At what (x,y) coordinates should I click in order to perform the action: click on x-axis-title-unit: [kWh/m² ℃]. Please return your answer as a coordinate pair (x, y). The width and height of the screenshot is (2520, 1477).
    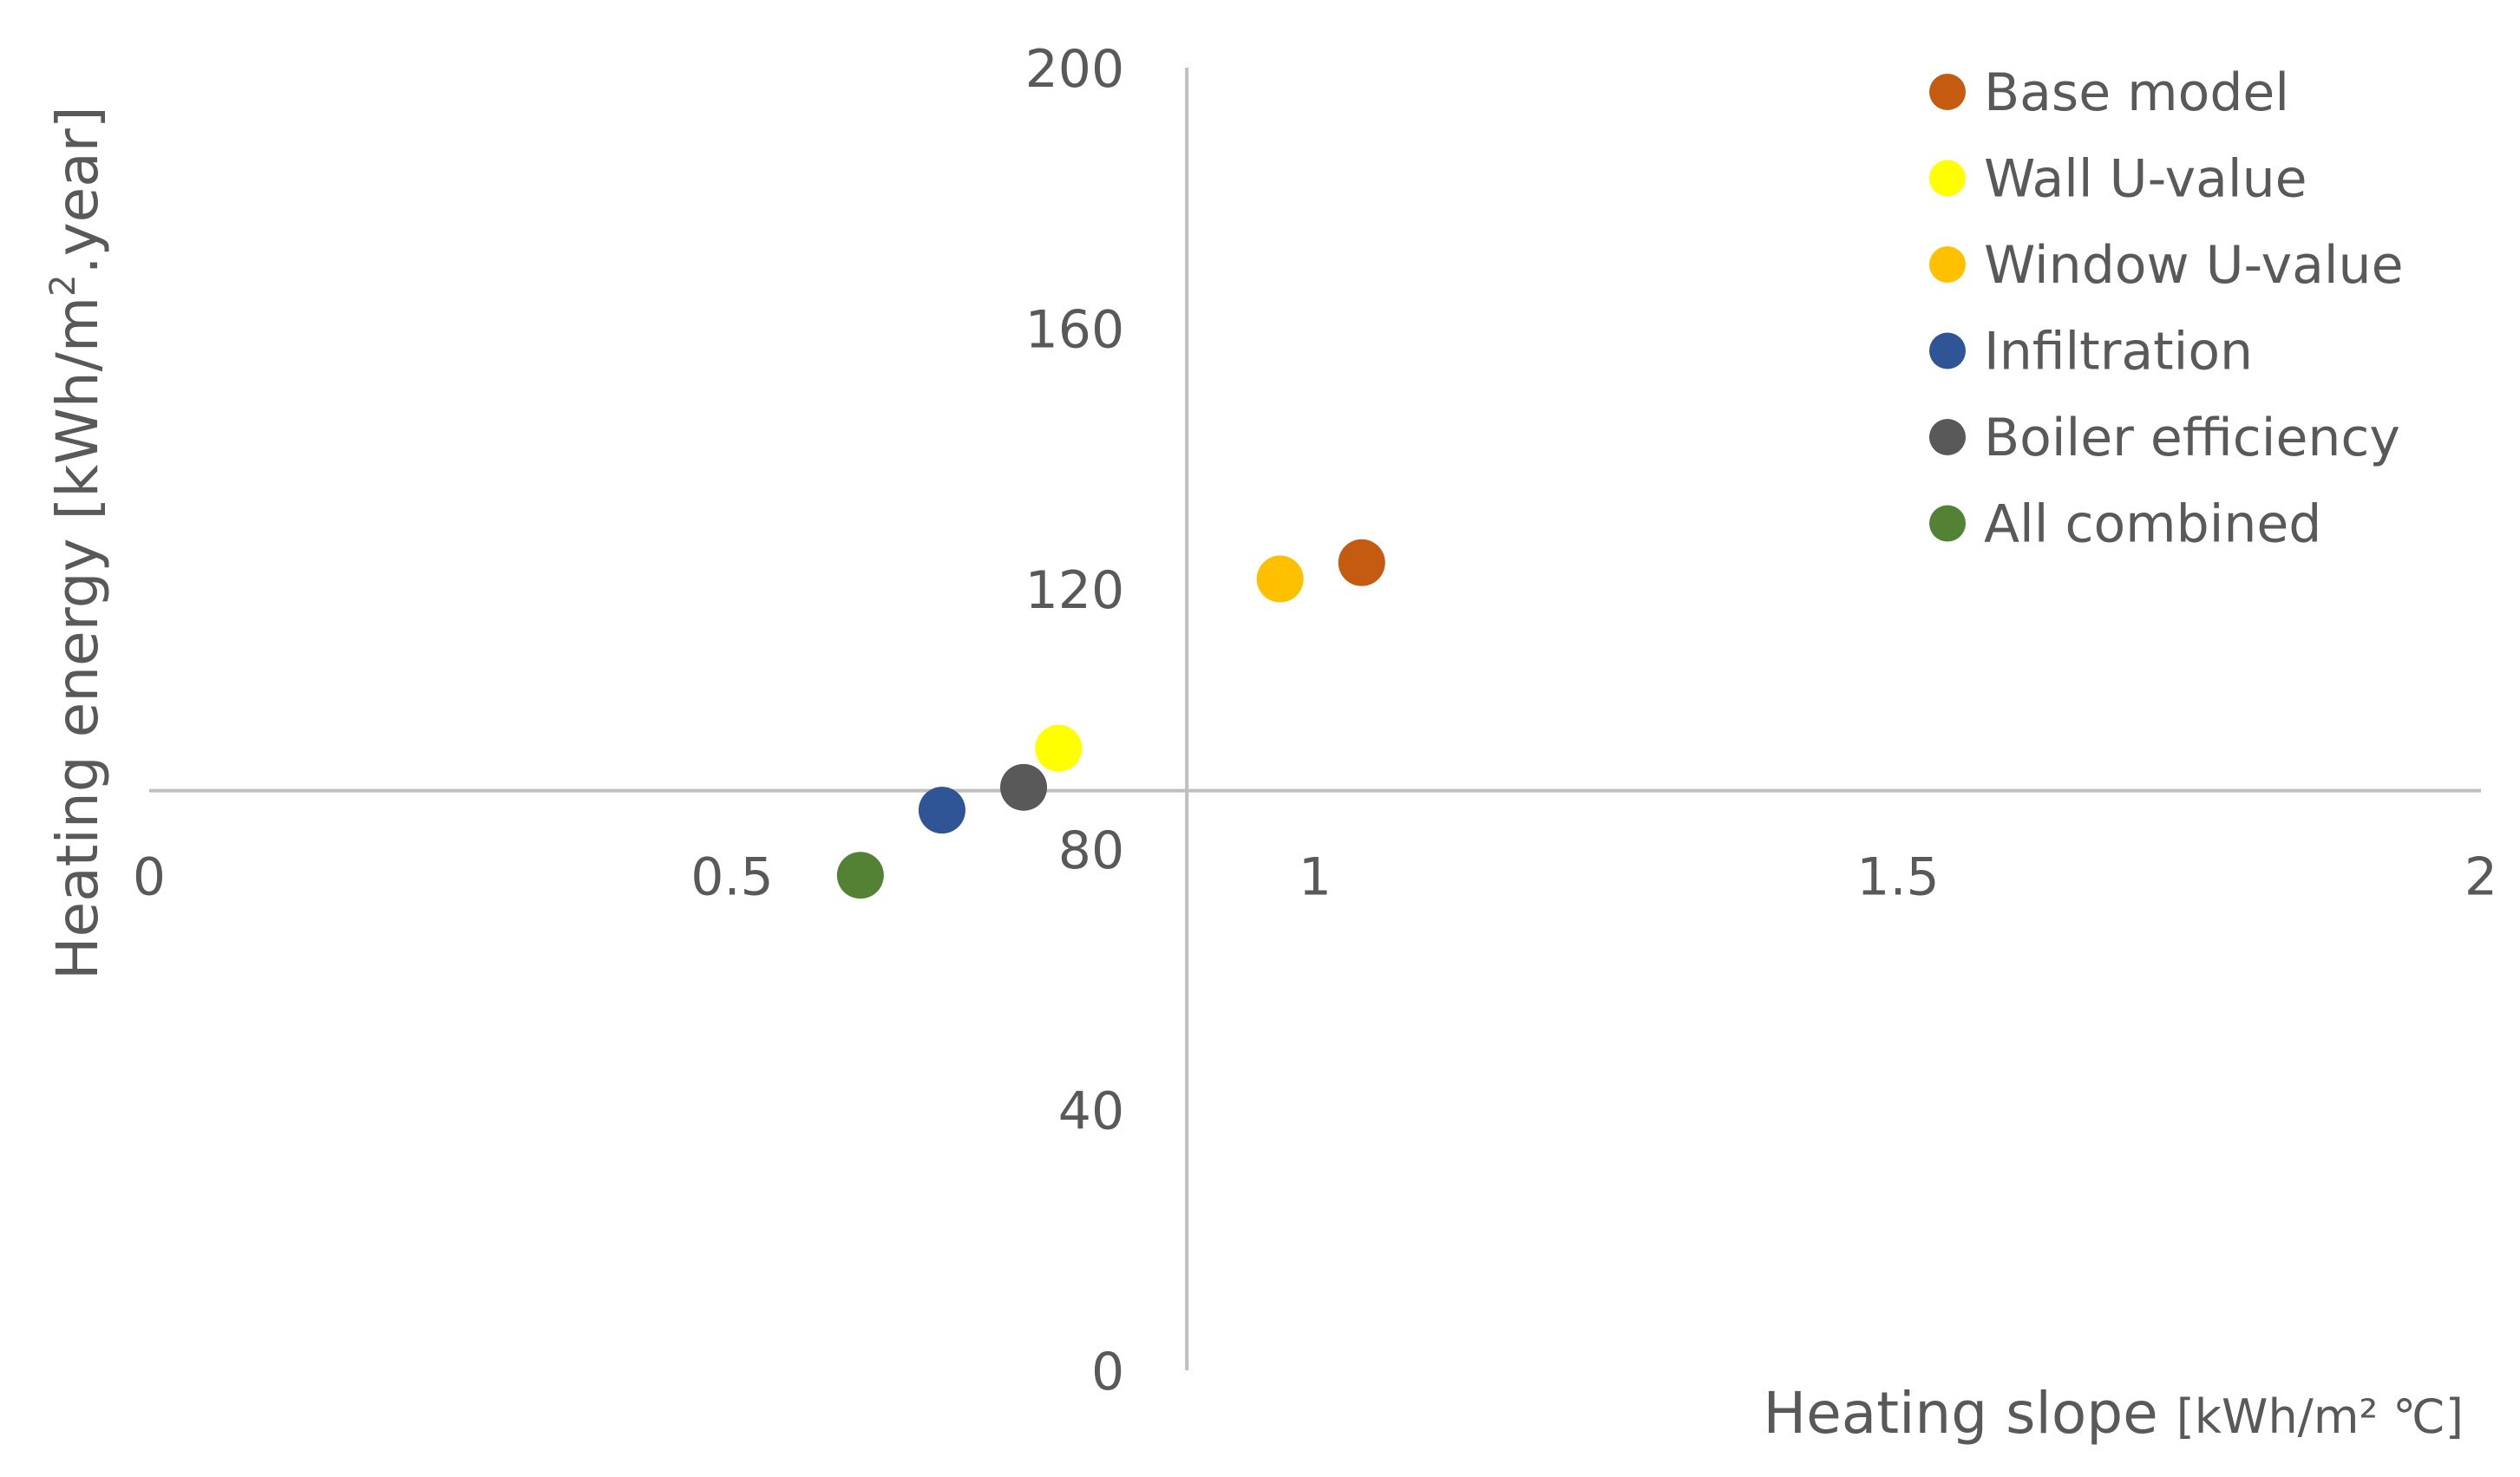
    Looking at the image, I should click on (2320, 1416).